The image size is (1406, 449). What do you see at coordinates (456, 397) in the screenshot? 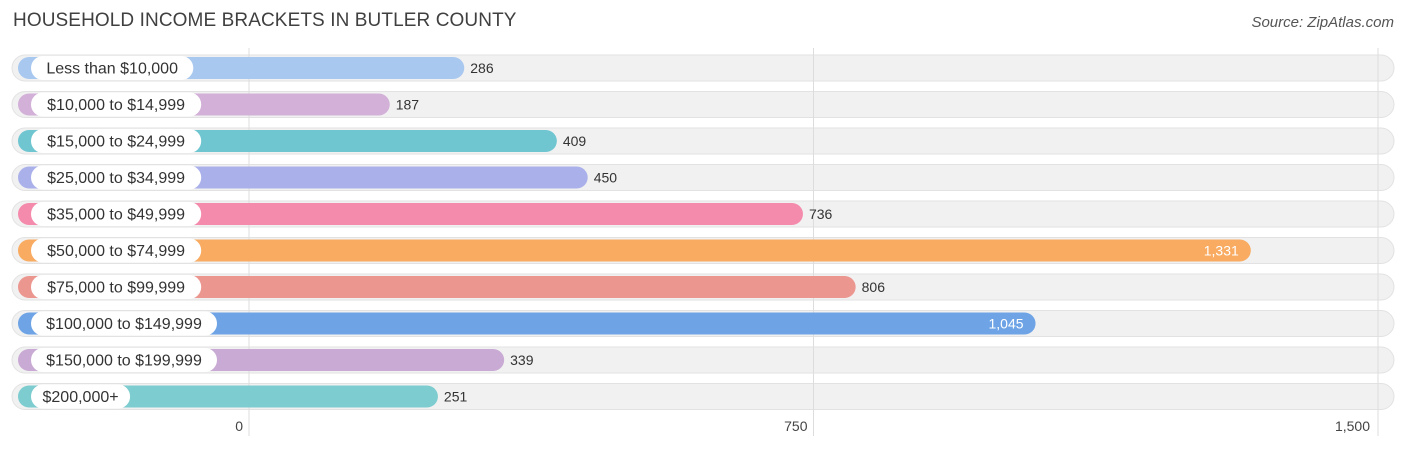
I see `value-label: 251` at bounding box center [456, 397].